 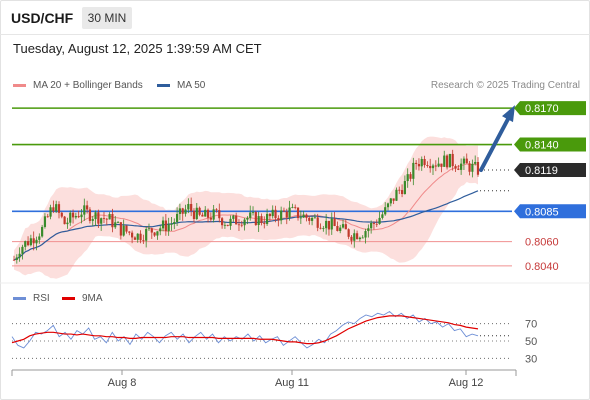 I want to click on rsi-tick-label: 50, so click(x=531, y=342).